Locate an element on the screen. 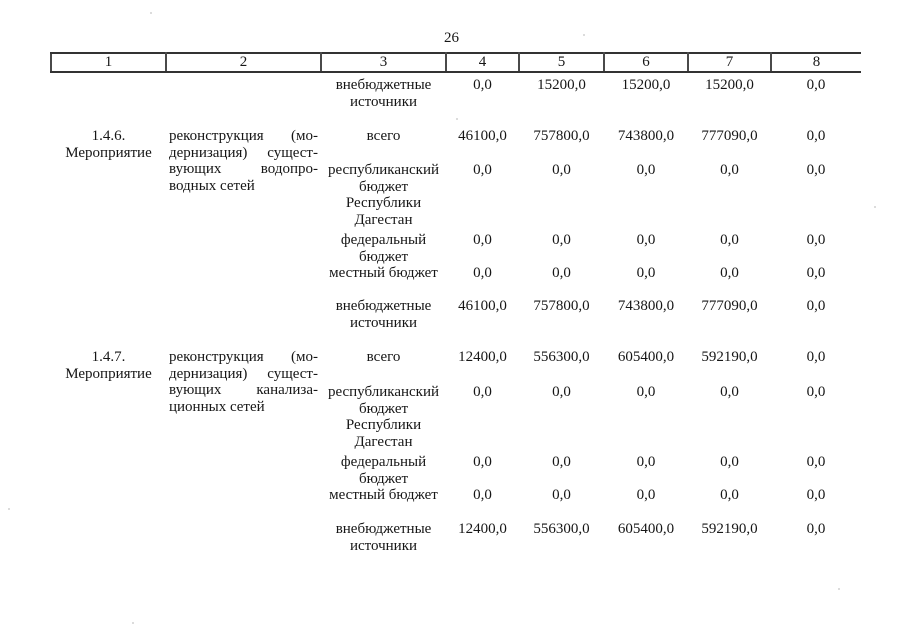 Image resolution: width=905 pixels, height=640 pixels. measure-name-line: водных сетей is located at coordinates (212, 185).